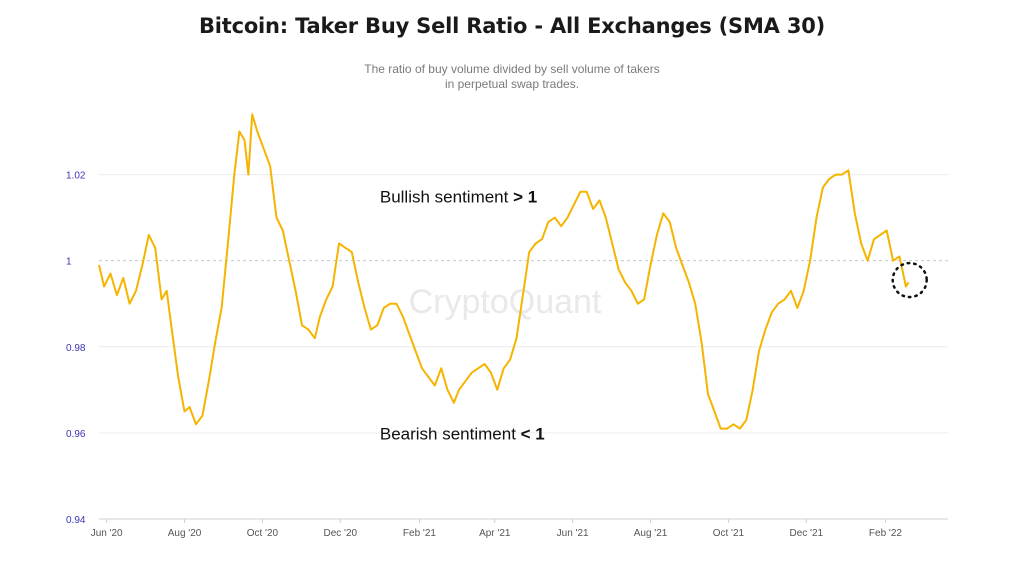 The width and height of the screenshot is (1024, 572). I want to click on x-tick-label: Oct '21, so click(729, 533).